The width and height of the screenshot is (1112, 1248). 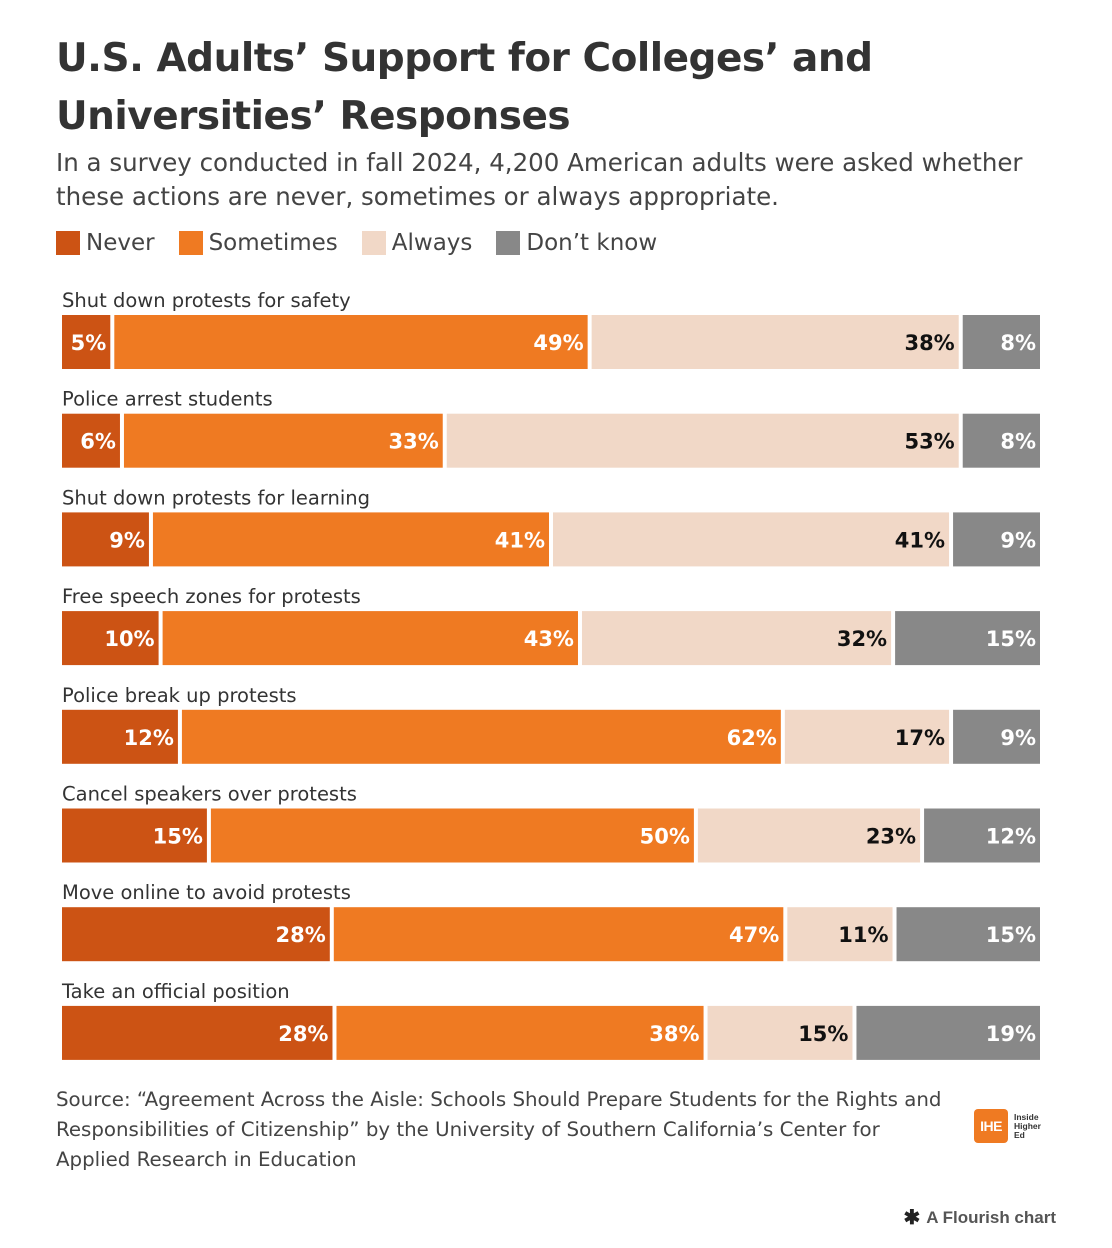 What do you see at coordinates (736, 638) in the screenshot?
I see `bar-always-free-speech-zones-for-protests` at bounding box center [736, 638].